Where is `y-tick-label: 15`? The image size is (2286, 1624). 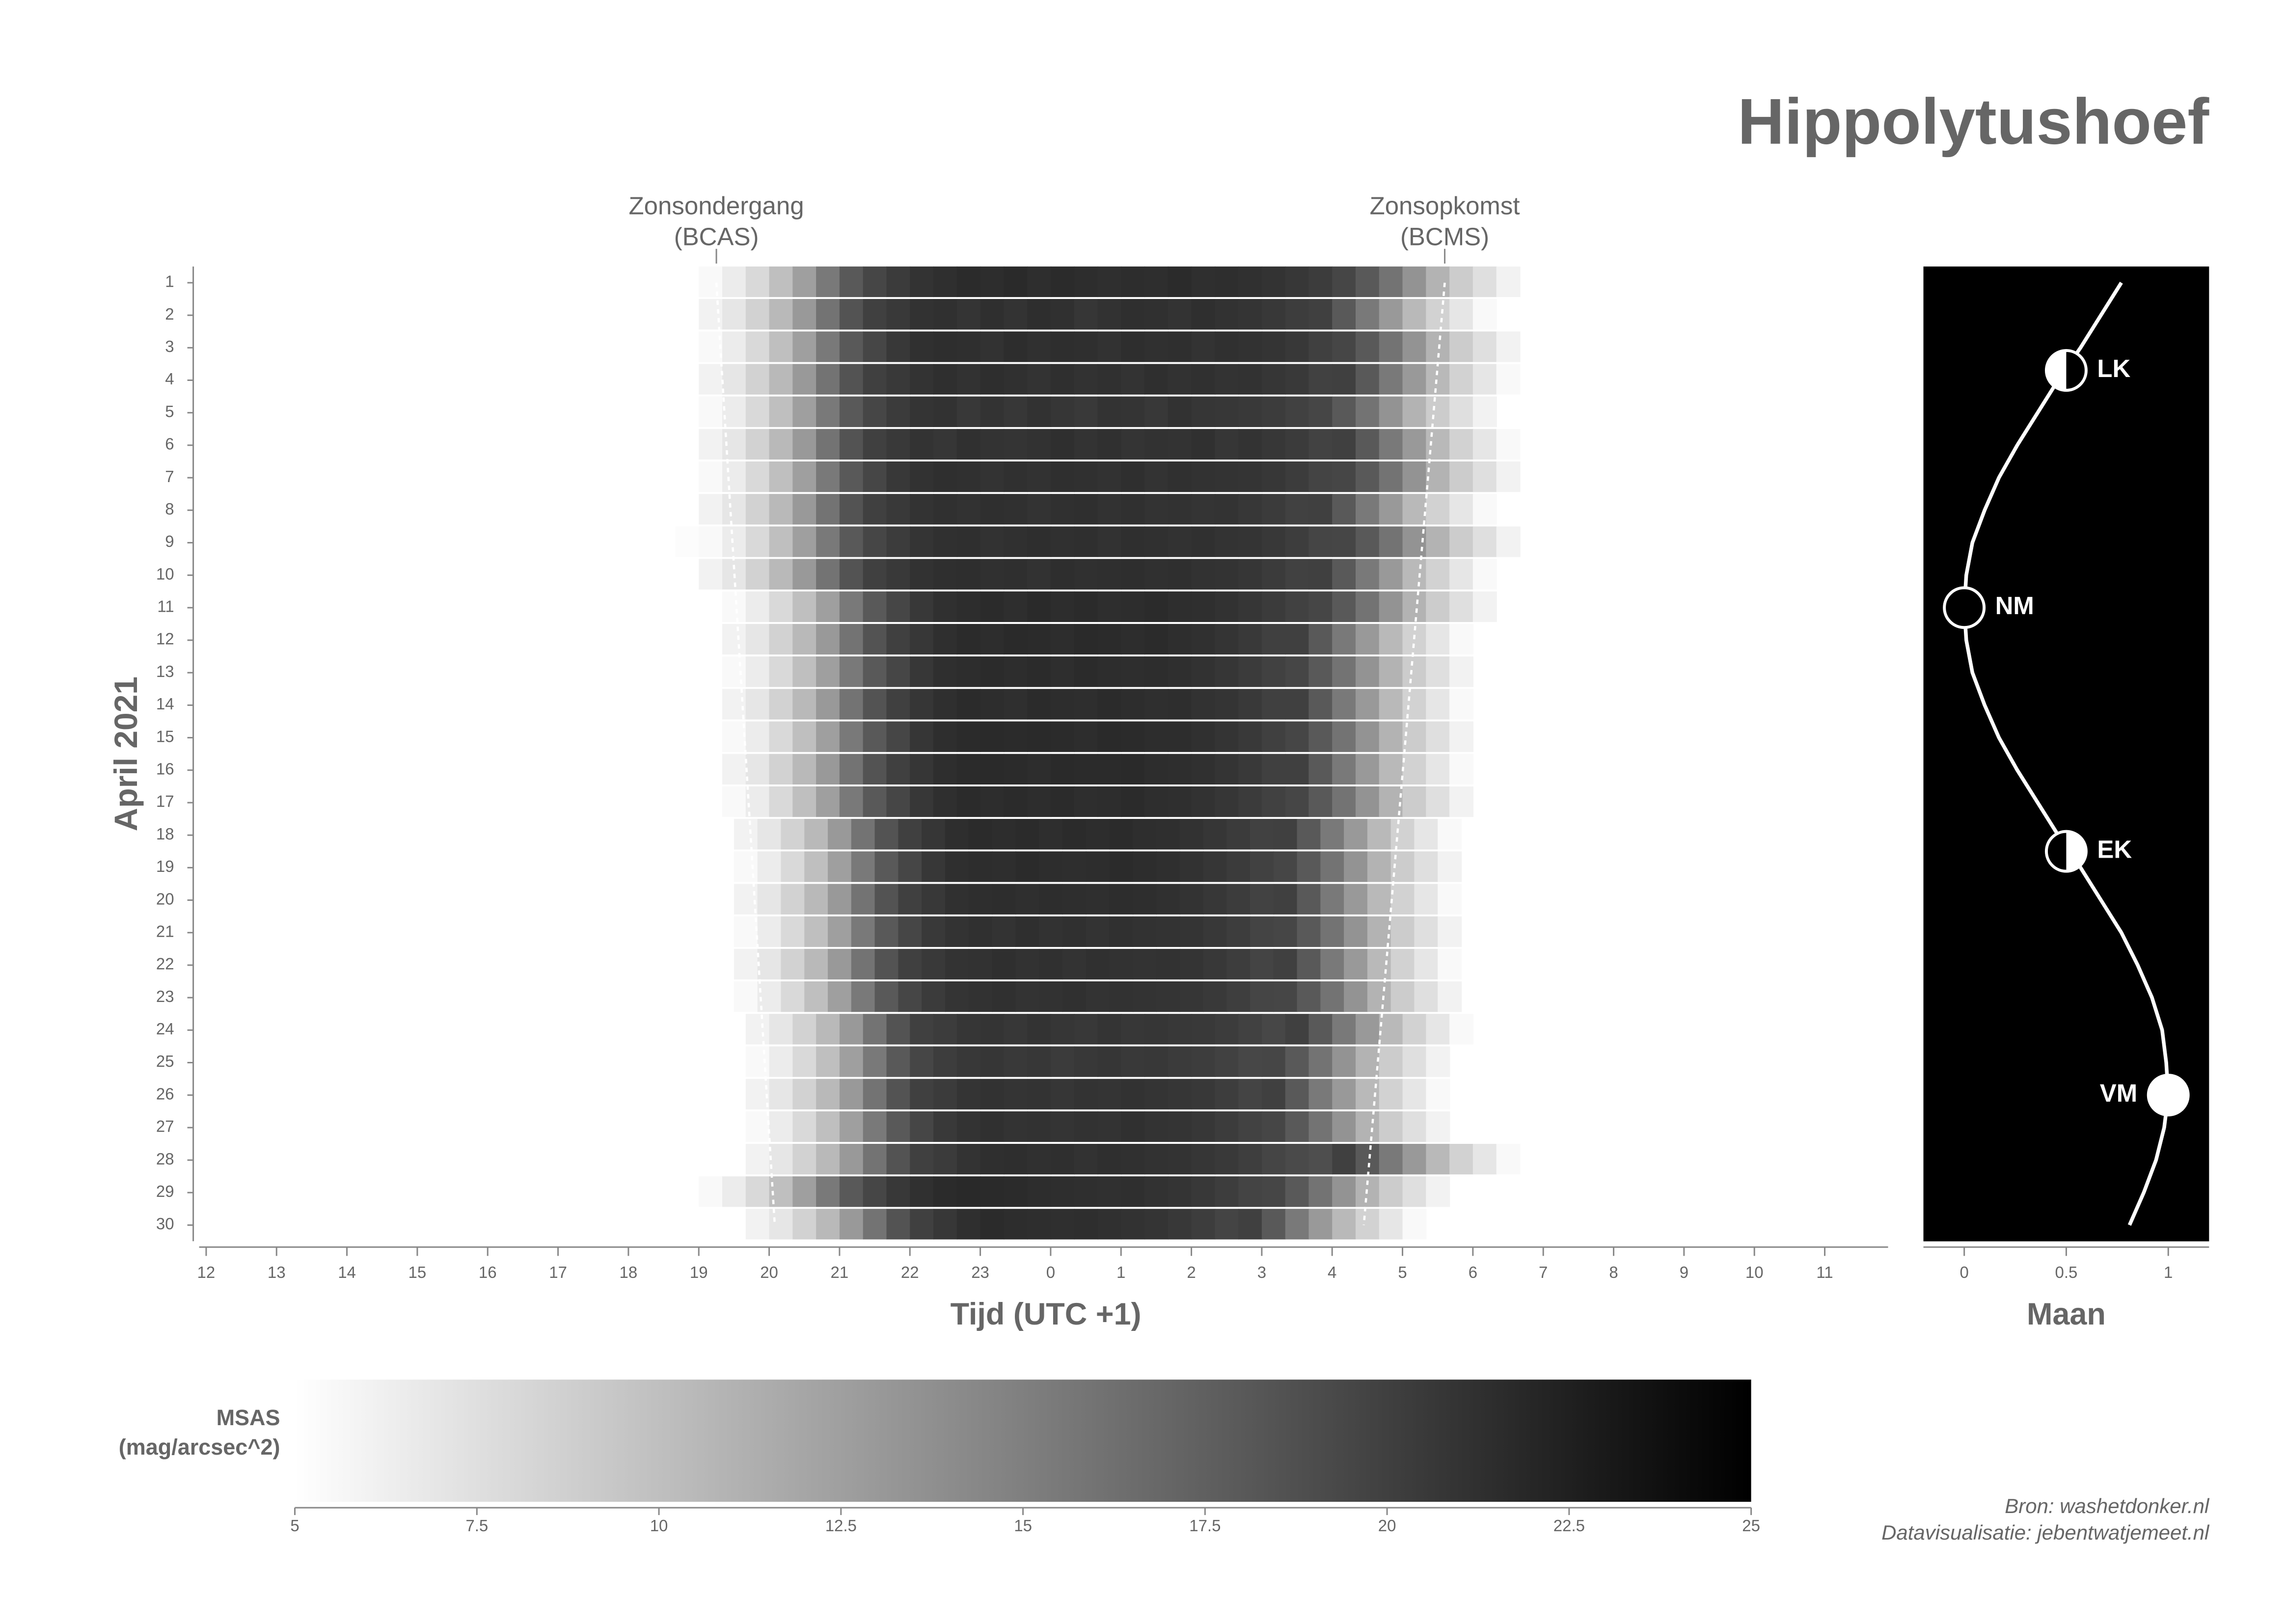 y-tick-label: 15 is located at coordinates (165, 736).